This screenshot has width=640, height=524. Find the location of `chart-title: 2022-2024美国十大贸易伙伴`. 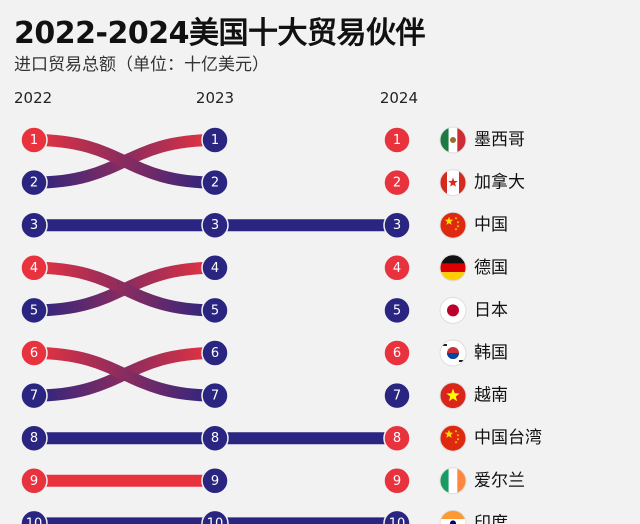

chart-title: 2022-2024美国十大贸易伙伴 is located at coordinates (219, 33).